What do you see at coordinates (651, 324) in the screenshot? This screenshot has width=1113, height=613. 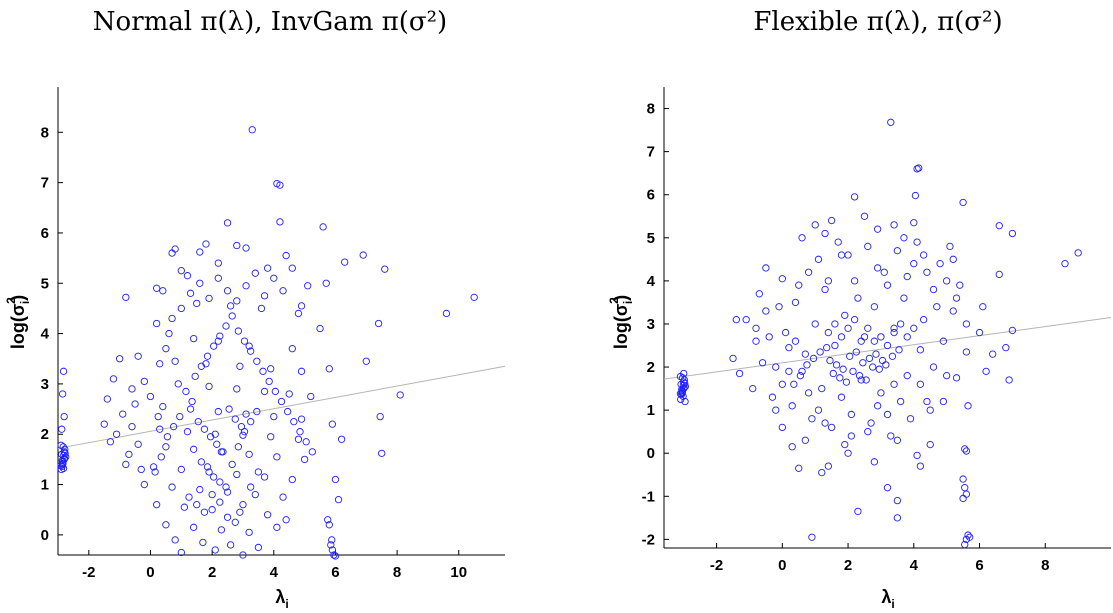 I see `right-y-tick-label: 3` at bounding box center [651, 324].